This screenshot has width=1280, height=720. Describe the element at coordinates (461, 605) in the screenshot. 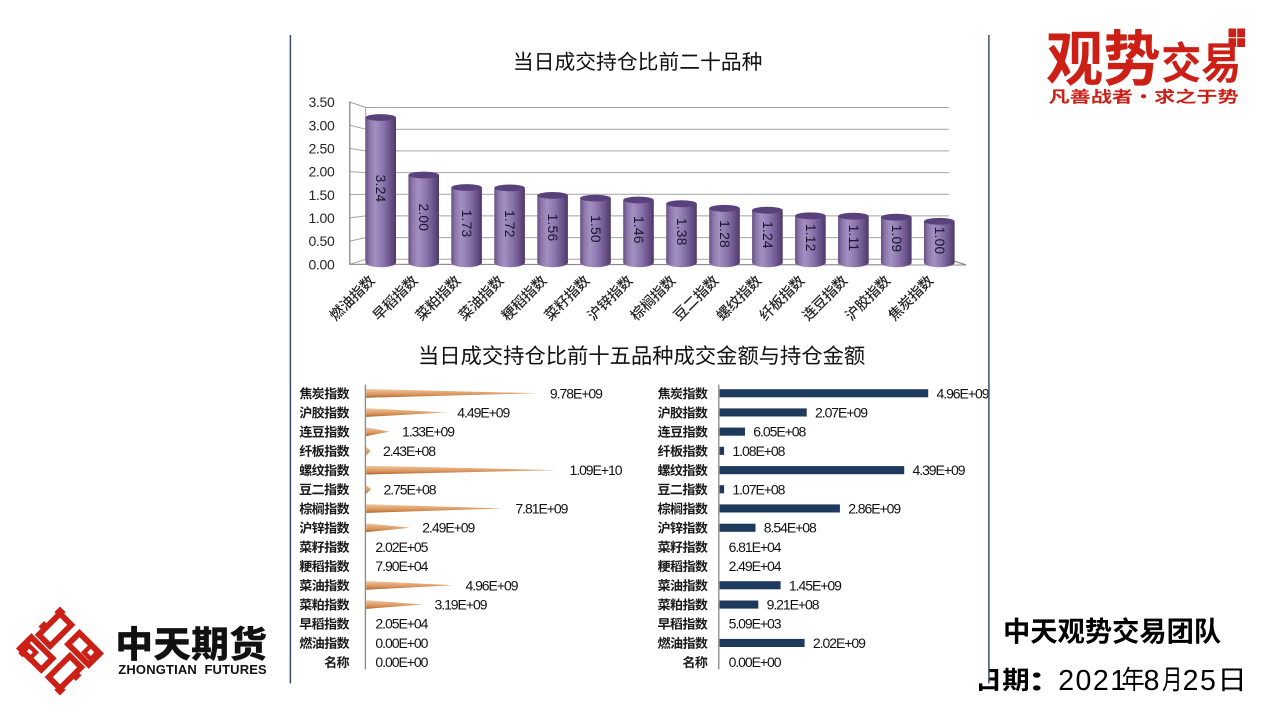

I see `svg-text: 3.19E+09` at that location.